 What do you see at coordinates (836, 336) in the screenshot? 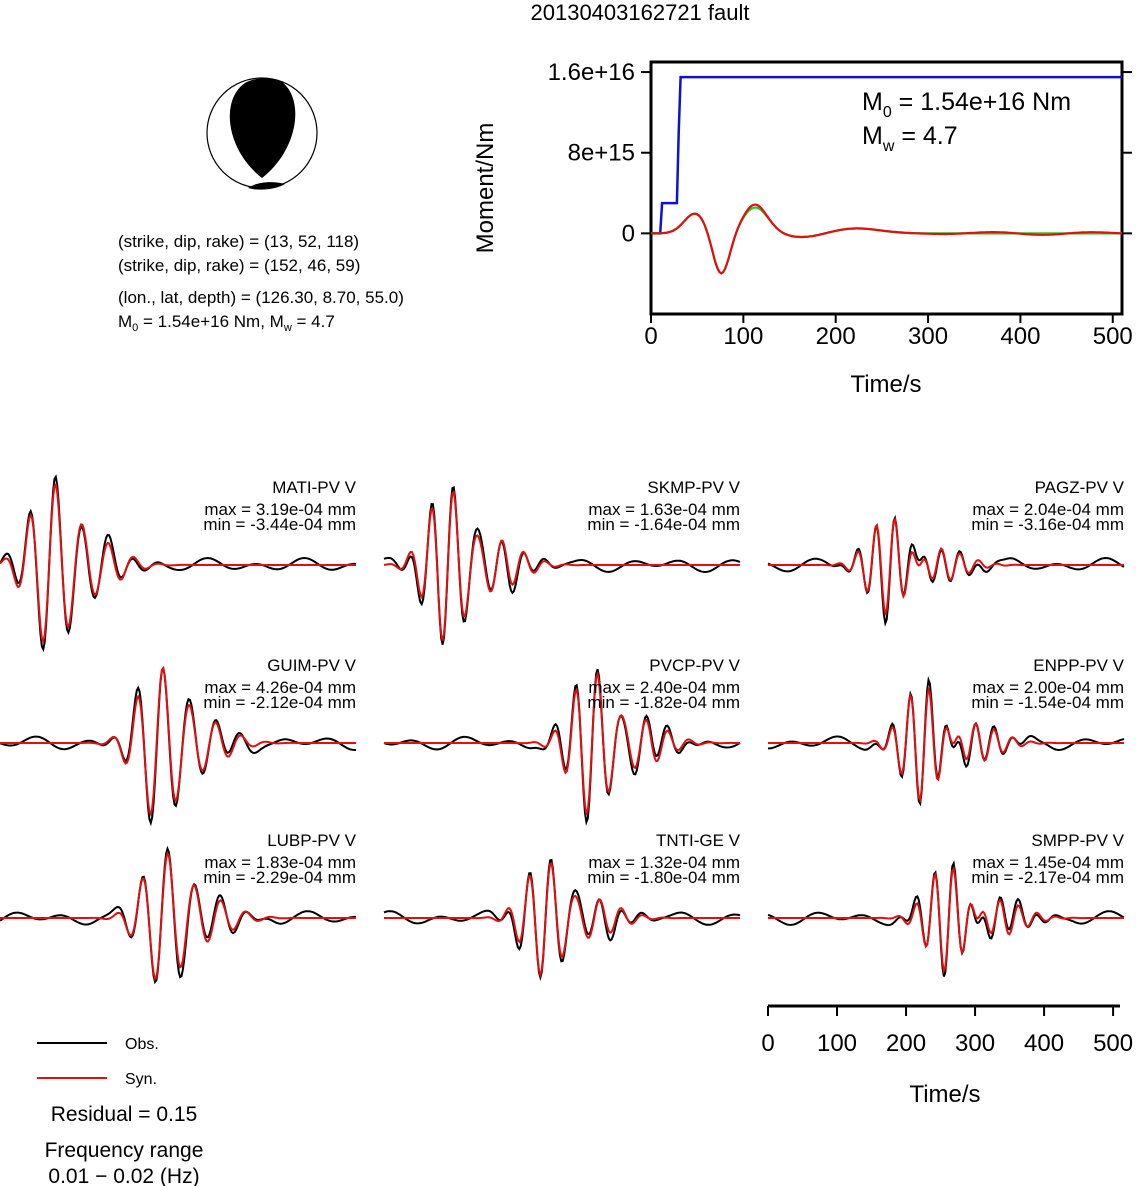
I see `moment-xtick-label: 200` at bounding box center [836, 336].